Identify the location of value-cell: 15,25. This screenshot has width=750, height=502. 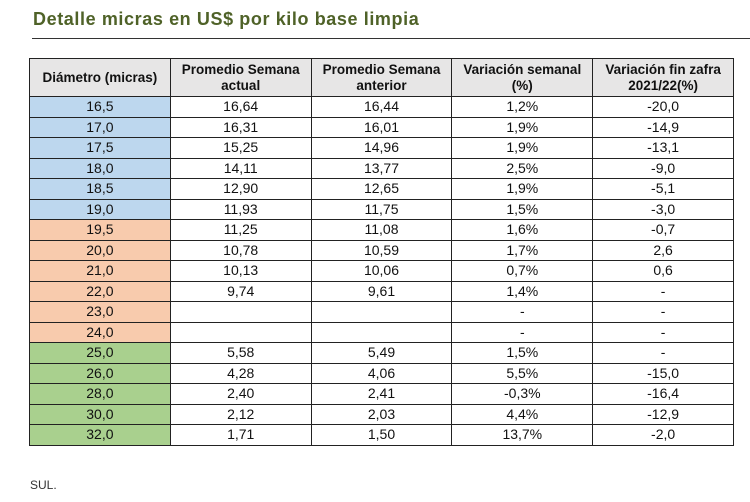
(240, 148).